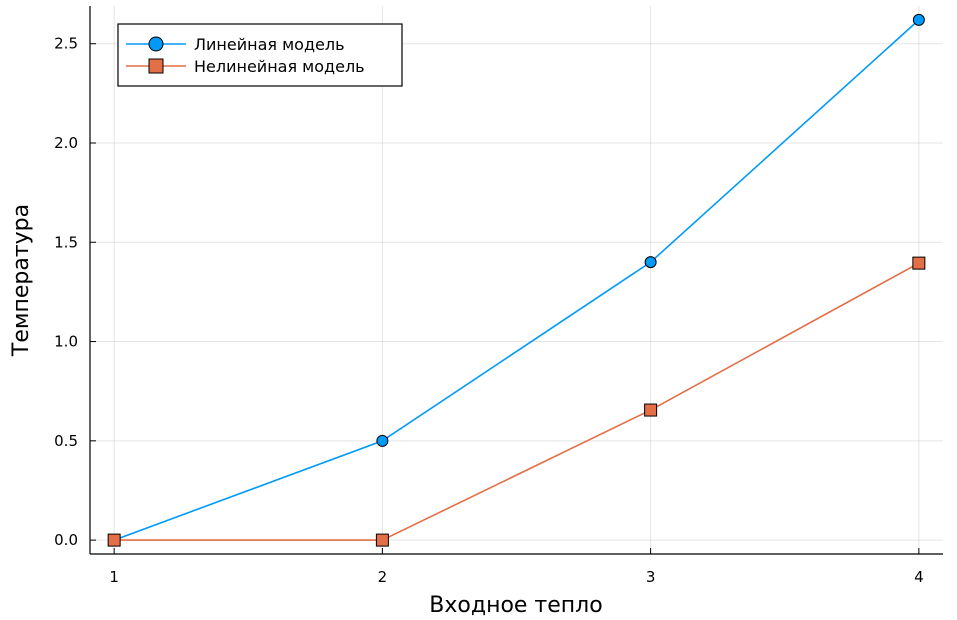  What do you see at coordinates (66, 242) in the screenshot?
I see `y-tick-label: 1.5` at bounding box center [66, 242].